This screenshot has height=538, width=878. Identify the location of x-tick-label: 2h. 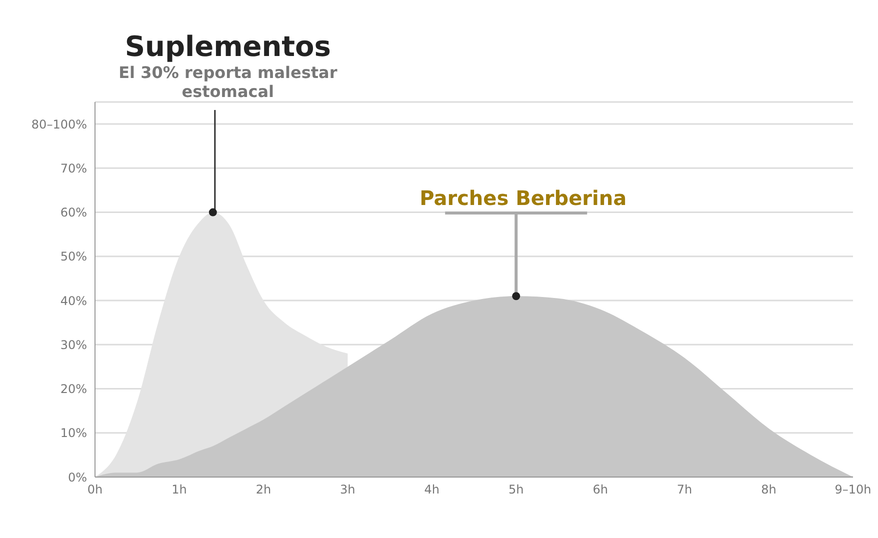
(264, 489).